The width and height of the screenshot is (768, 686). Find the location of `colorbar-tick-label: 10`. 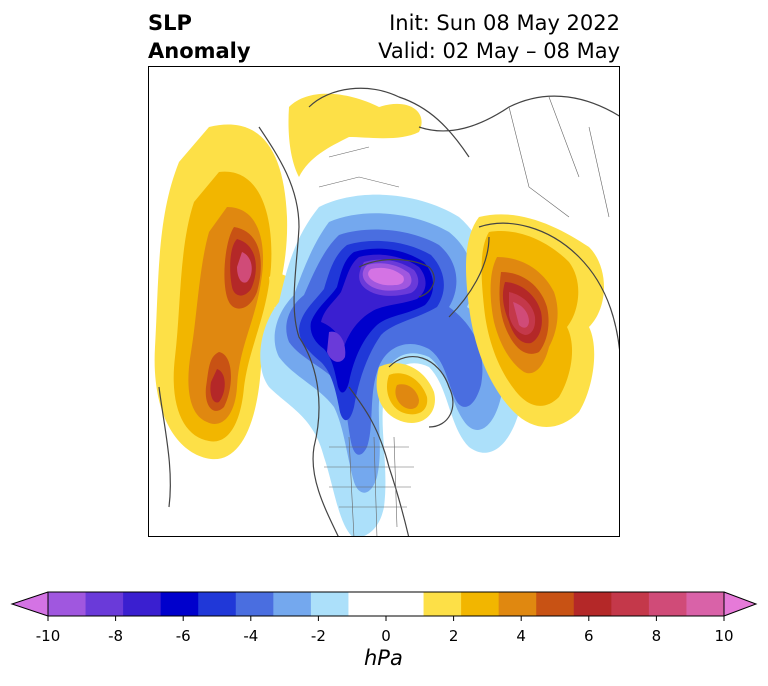

colorbar-tick-label: 10 is located at coordinates (724, 636).